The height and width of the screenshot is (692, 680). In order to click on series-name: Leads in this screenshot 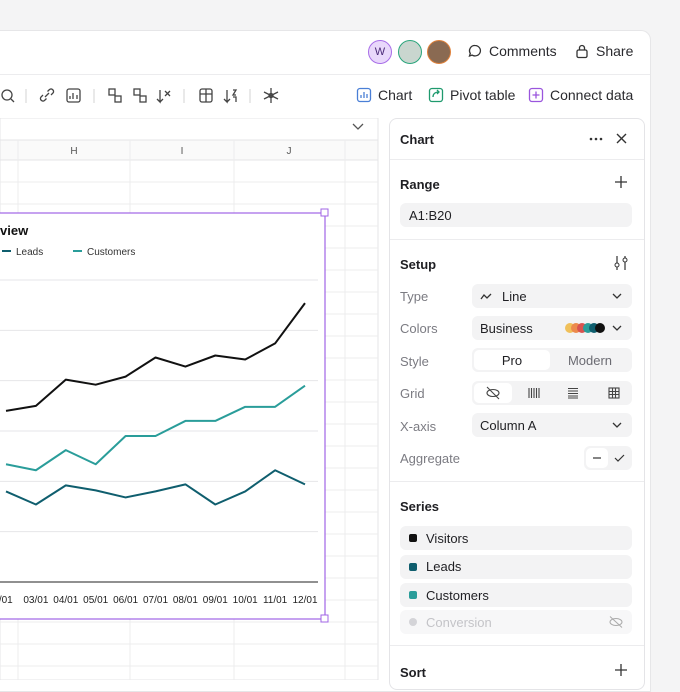, I will do `click(444, 566)`.